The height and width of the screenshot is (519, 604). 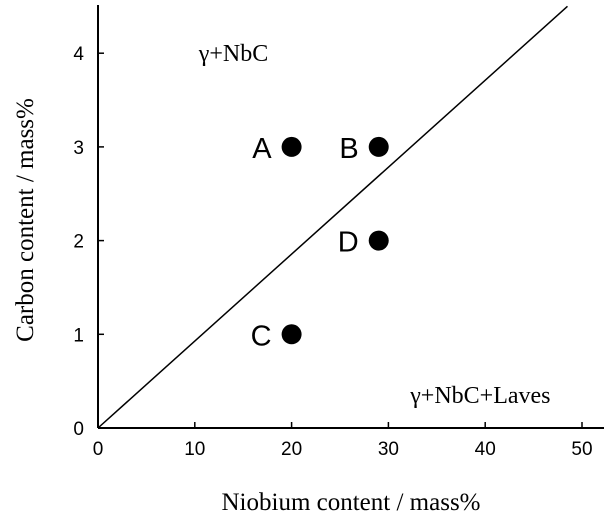 What do you see at coordinates (291, 146) in the screenshot?
I see `point-a` at bounding box center [291, 146].